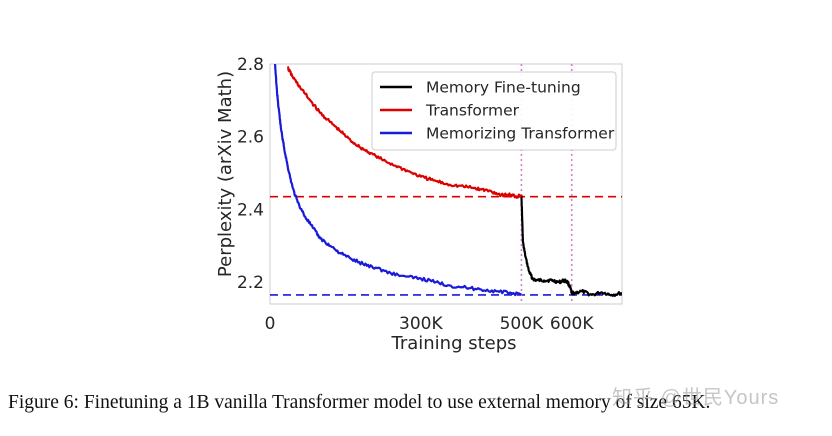  I want to click on legend-label: Transformer, so click(472, 111).